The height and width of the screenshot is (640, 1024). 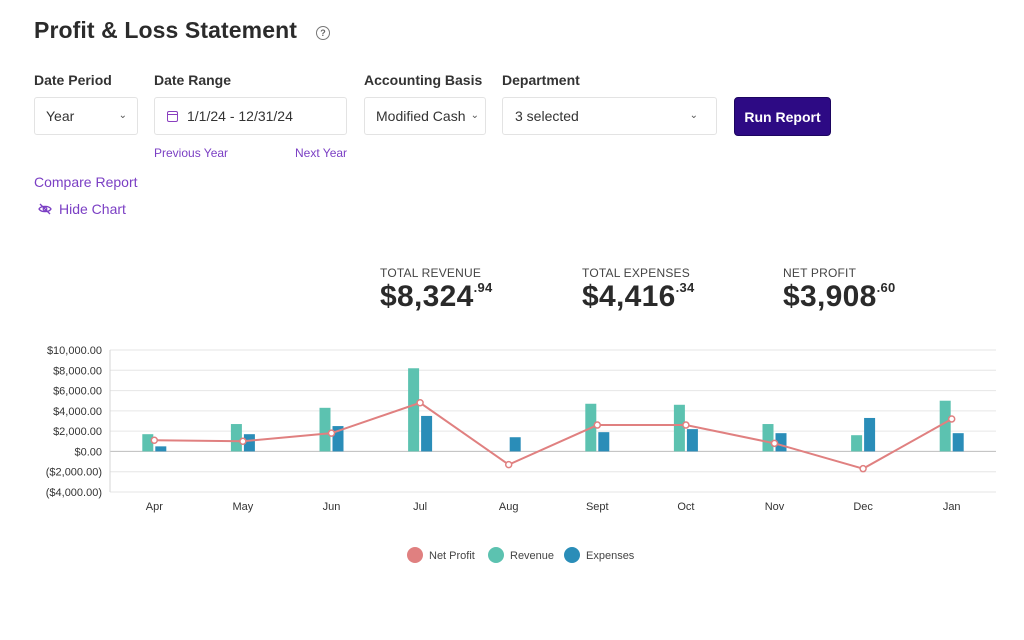 I want to click on accounting-basis-value: Modified Cash, so click(x=421, y=116).